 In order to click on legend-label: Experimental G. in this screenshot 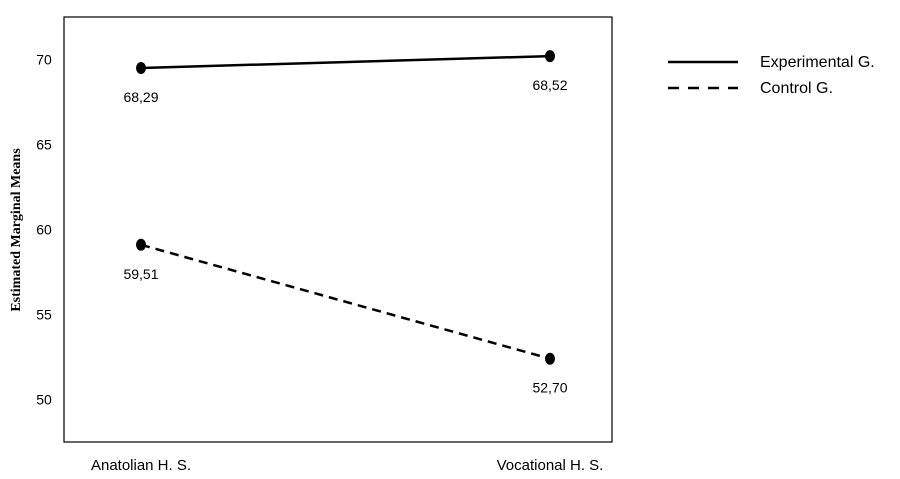, I will do `click(817, 62)`.